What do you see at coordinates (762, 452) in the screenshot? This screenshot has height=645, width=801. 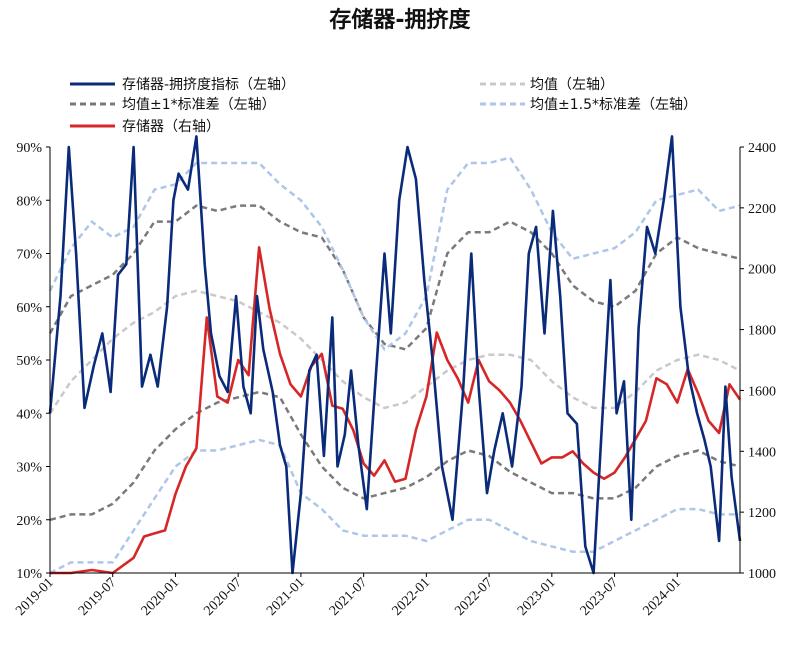 I see `right-tick-label: 1400` at bounding box center [762, 452].